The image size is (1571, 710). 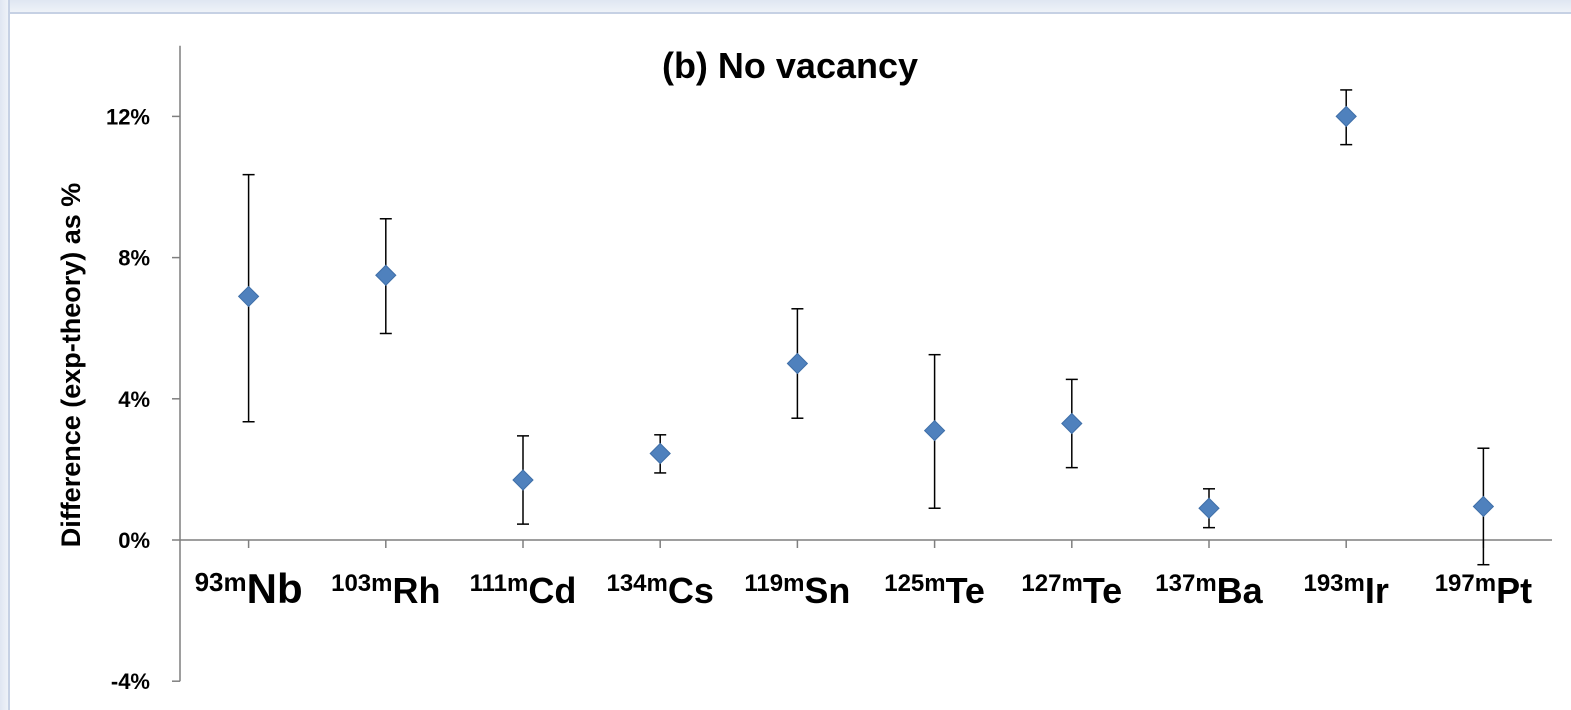 I want to click on category-label: 197mPt, so click(x=1483, y=590).